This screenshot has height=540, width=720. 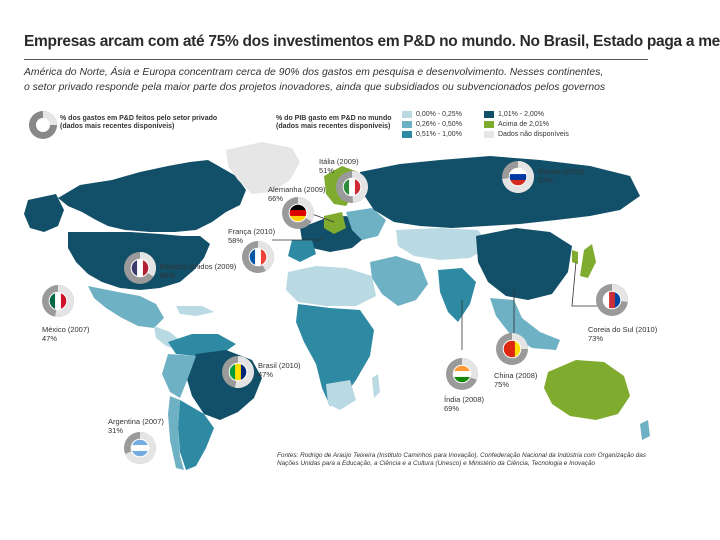 I want to click on flag-italia-ring, so click(x=352, y=187).